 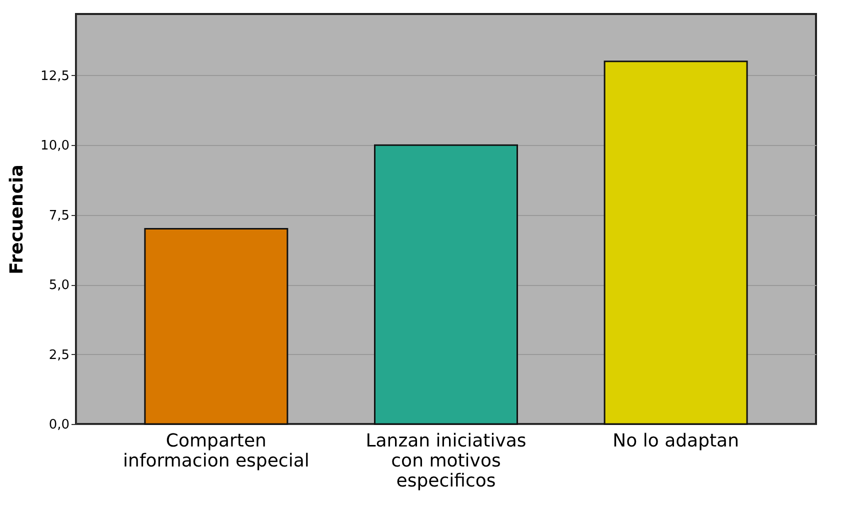 I want to click on x-tick-label: Lanzan iniciativas con motivos especificos, so click(x=446, y=461).